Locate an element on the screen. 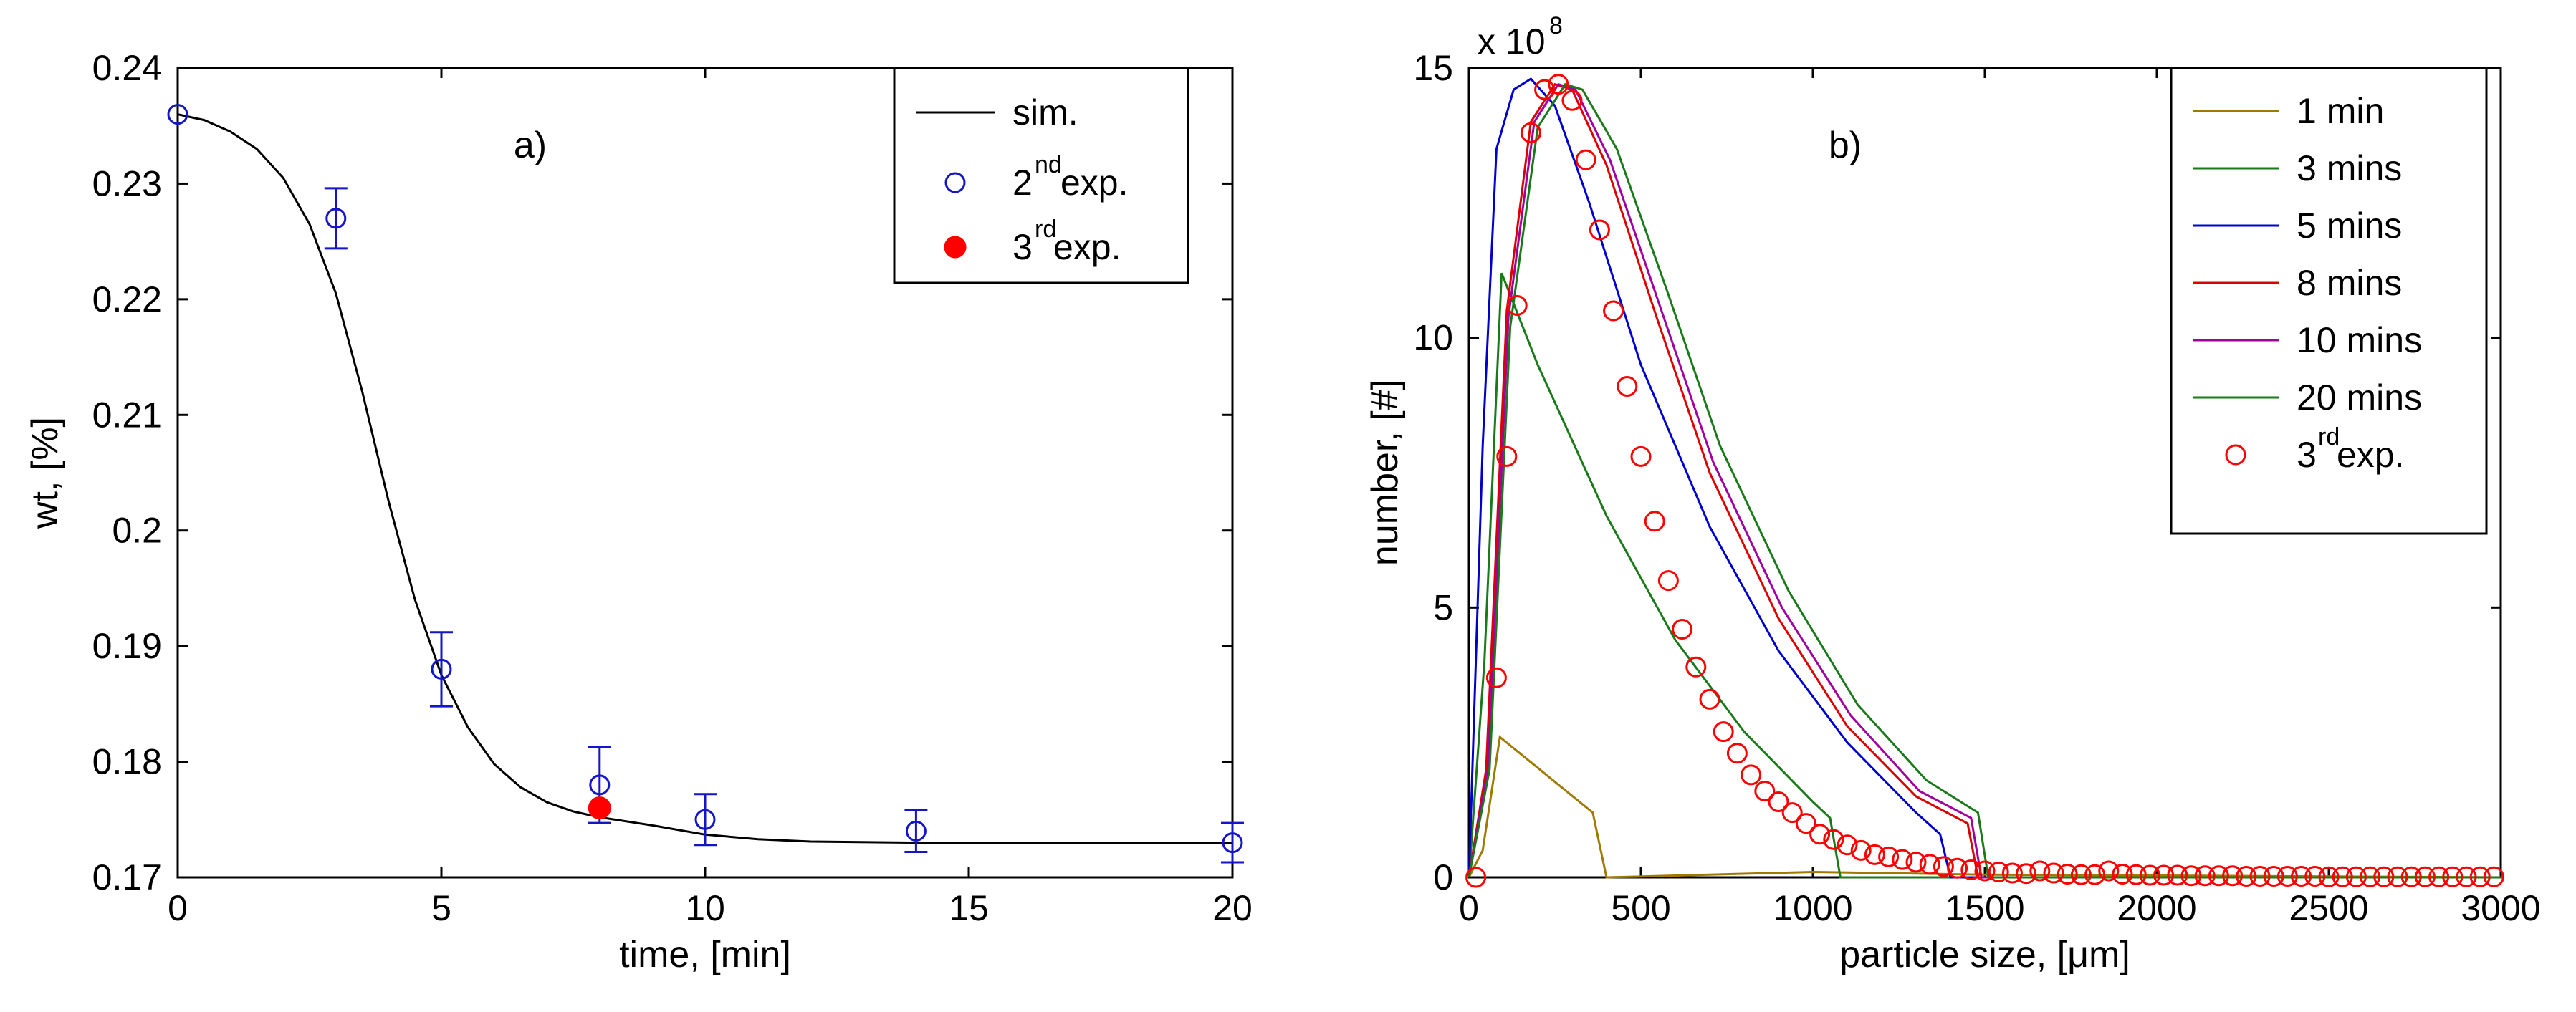  y-tick-label-a: 0.21 is located at coordinates (127, 415).